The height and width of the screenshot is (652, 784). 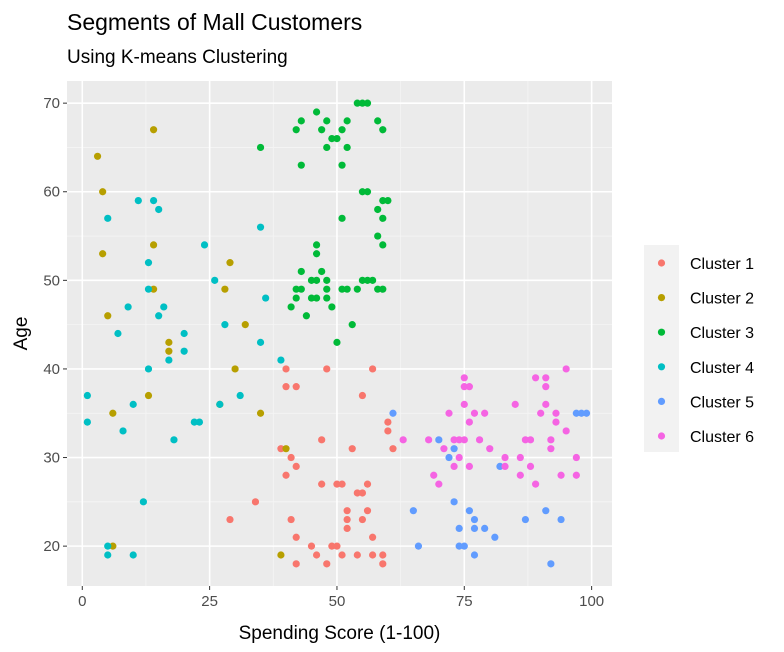 What do you see at coordinates (591, 601) in the screenshot?
I see `x-tick-label: 100` at bounding box center [591, 601].